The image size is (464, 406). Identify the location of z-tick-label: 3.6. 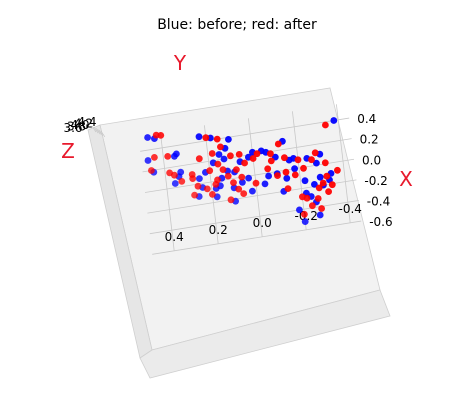
(72, 128).